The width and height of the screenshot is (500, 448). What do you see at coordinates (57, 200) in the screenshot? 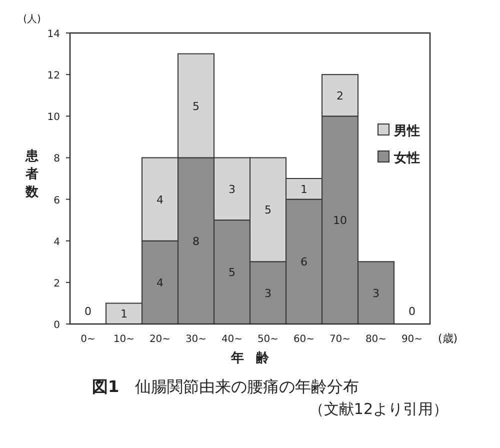
I see `y-tick-label: 6` at bounding box center [57, 200].